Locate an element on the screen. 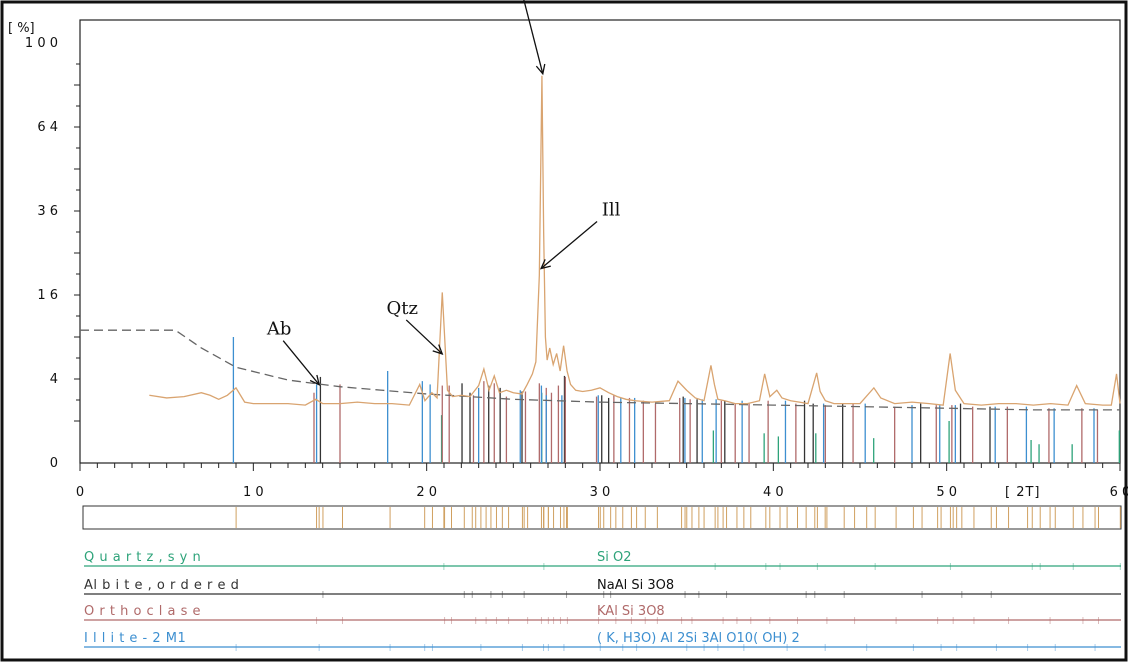 The width and height of the screenshot is (1128, 666). x-tick-label: 1 0 is located at coordinates (253, 492).